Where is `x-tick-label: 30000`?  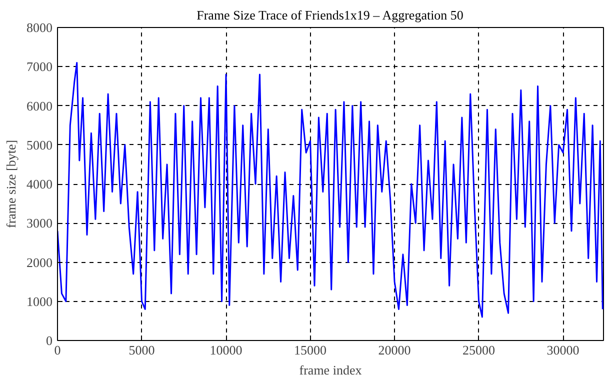
x-tick-label: 30000 is located at coordinates (563, 350).